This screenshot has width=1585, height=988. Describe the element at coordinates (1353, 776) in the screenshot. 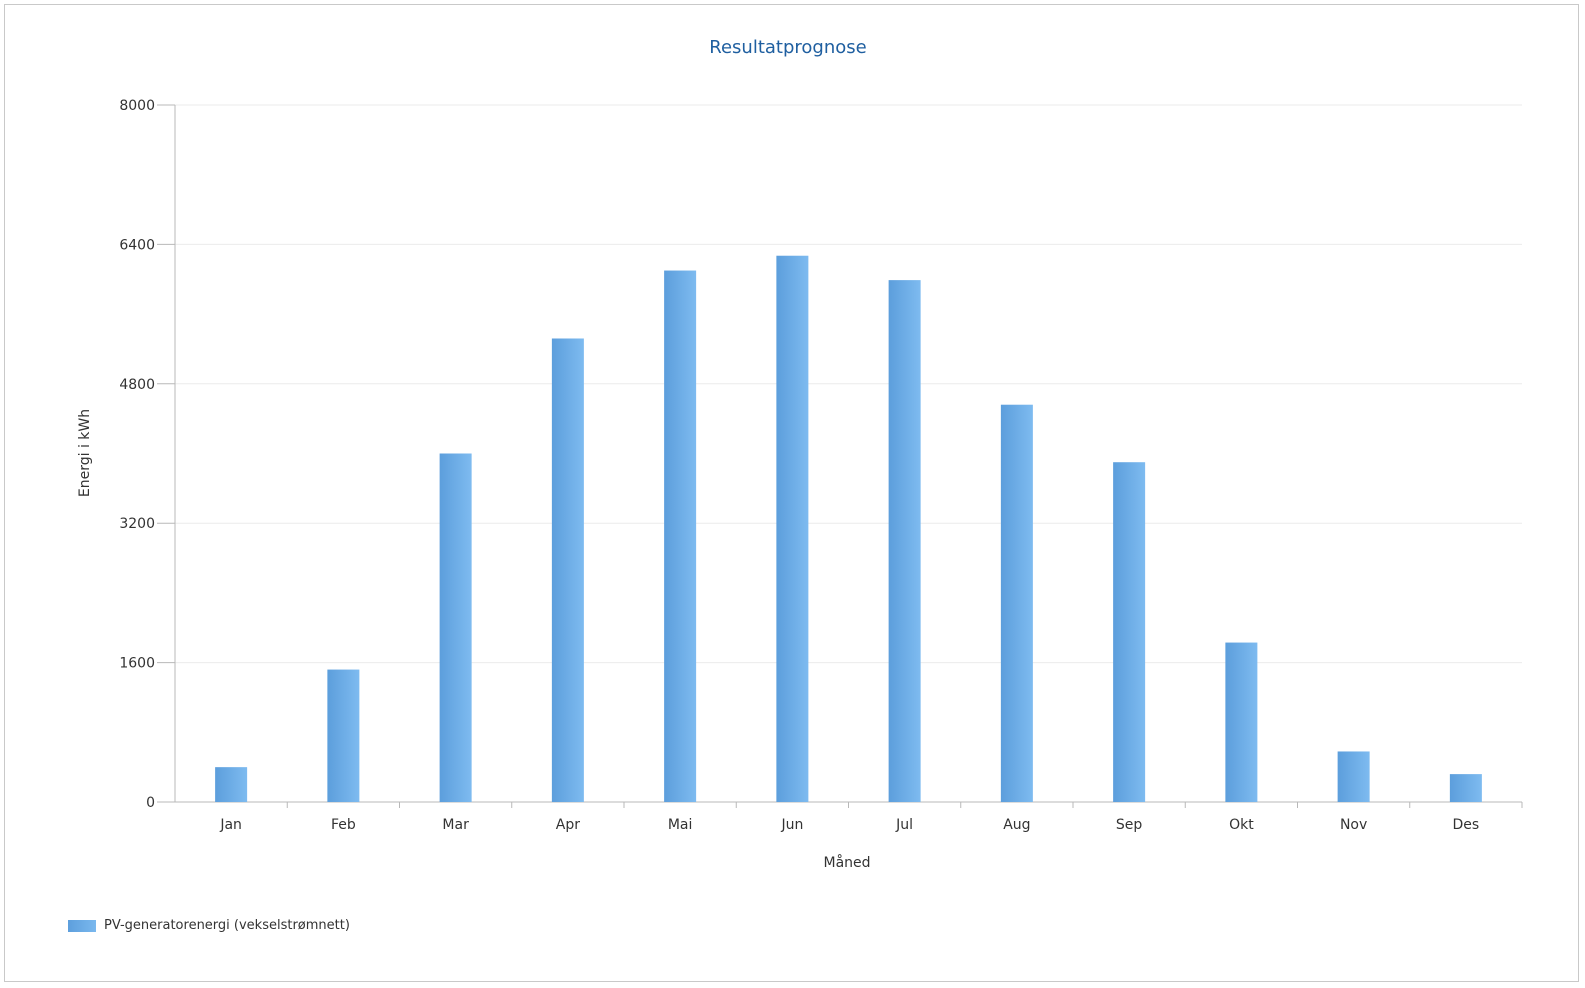

I see `bar-nov` at that location.